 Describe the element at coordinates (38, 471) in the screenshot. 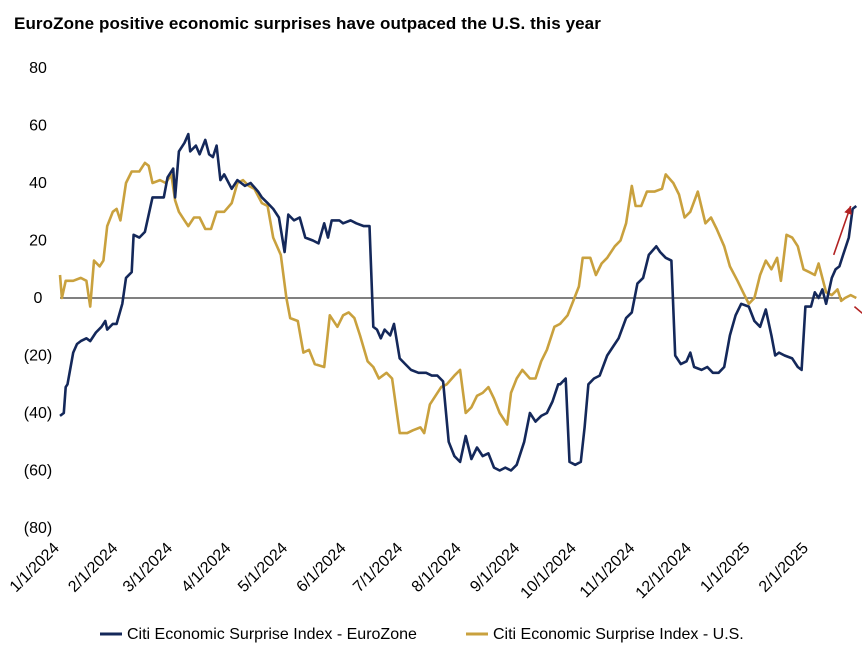

I see `y-tick-label: (60)` at that location.